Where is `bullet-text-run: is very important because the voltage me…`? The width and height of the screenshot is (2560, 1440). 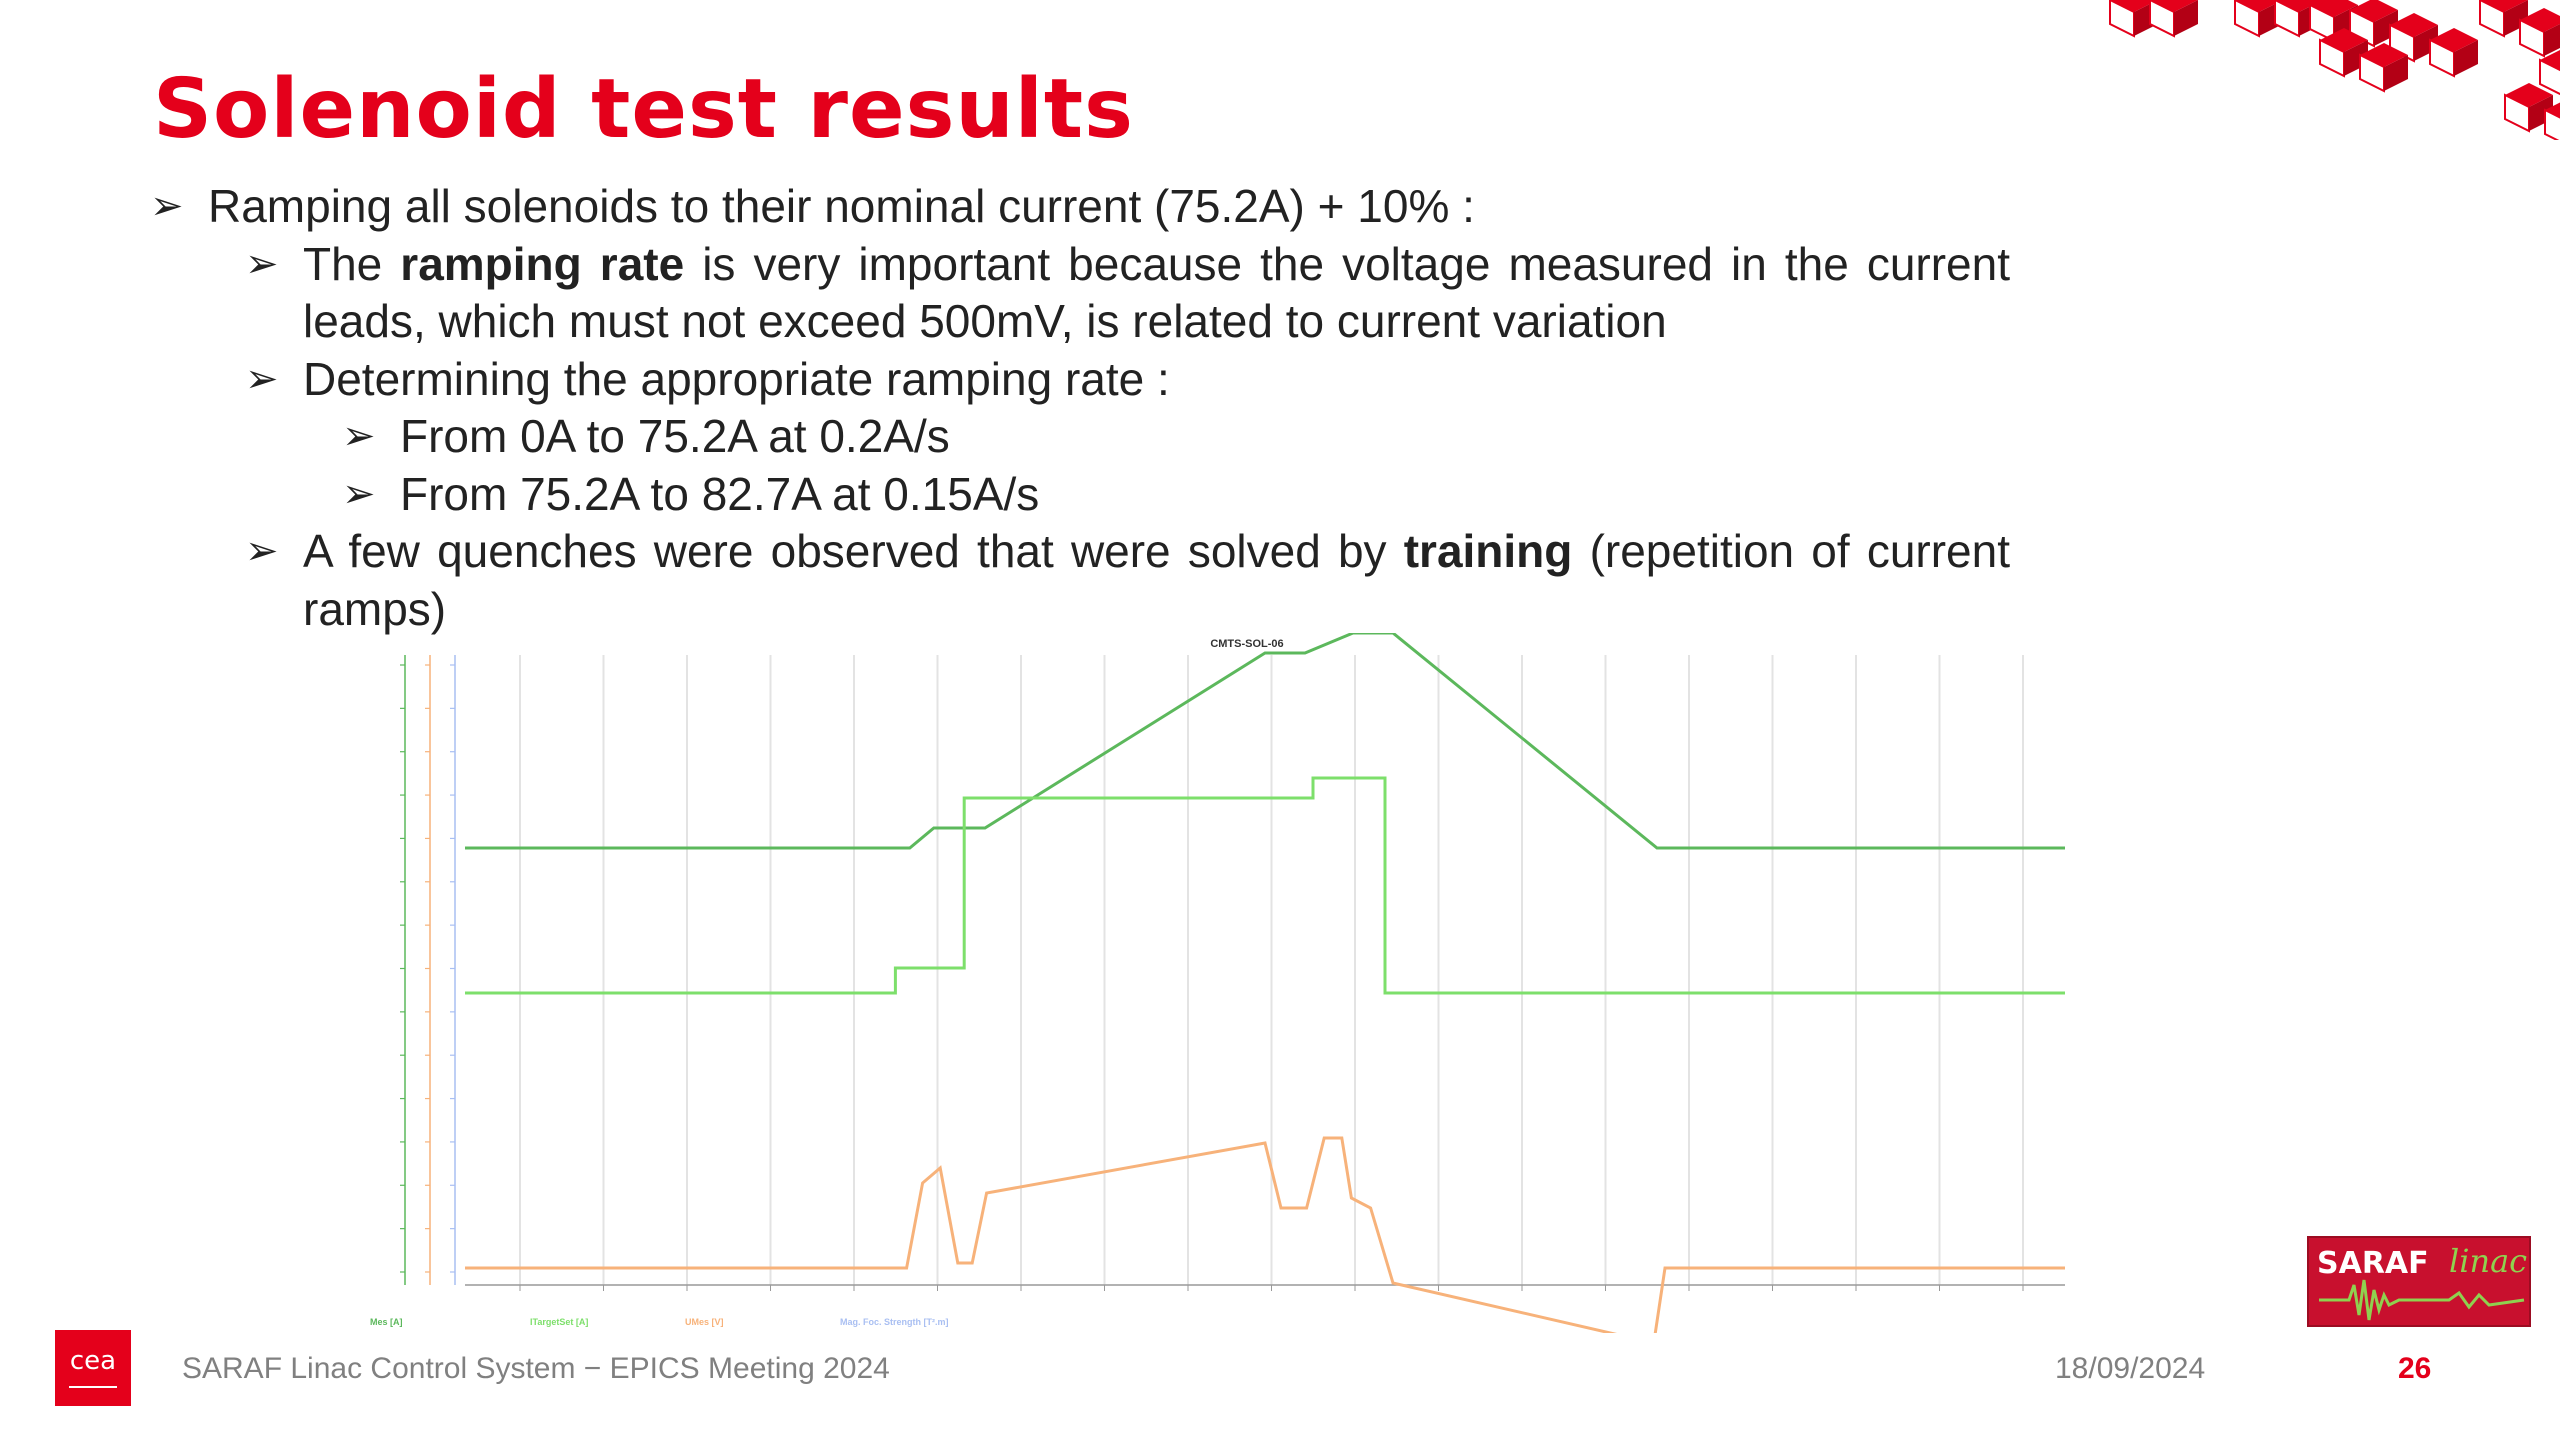
bullet-text-run: is very important because the voltage me… is located at coordinates (1156, 292).